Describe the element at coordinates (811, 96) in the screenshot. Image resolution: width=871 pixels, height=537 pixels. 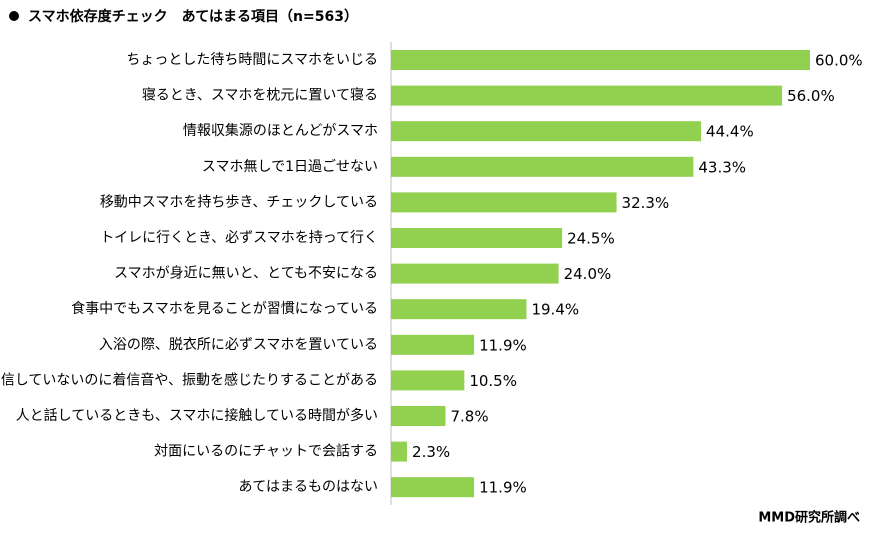
I see `value-label: 56.0%` at that location.